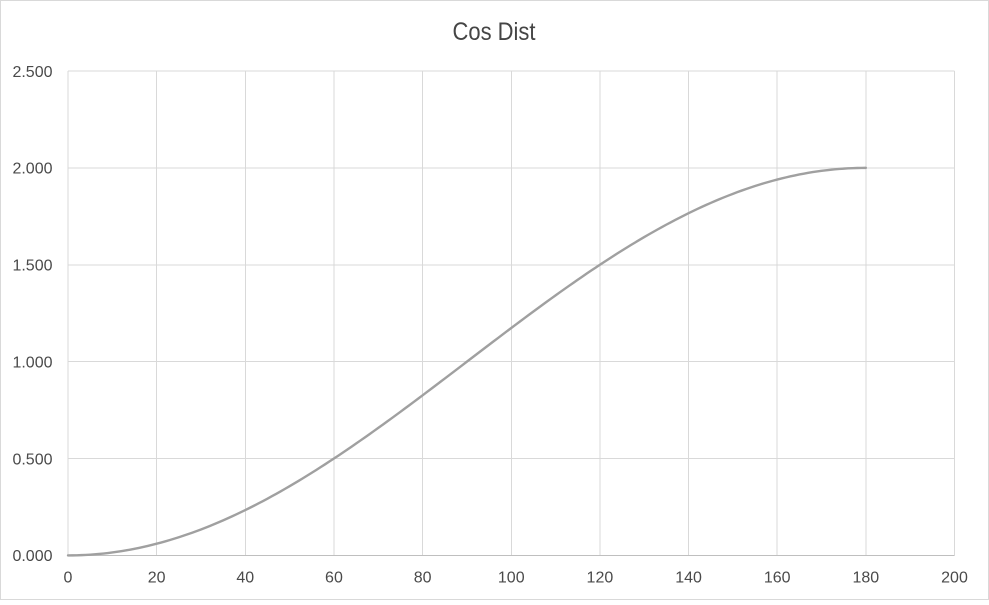  What do you see at coordinates (777, 578) in the screenshot?
I see `svg-text: 160` at bounding box center [777, 578].